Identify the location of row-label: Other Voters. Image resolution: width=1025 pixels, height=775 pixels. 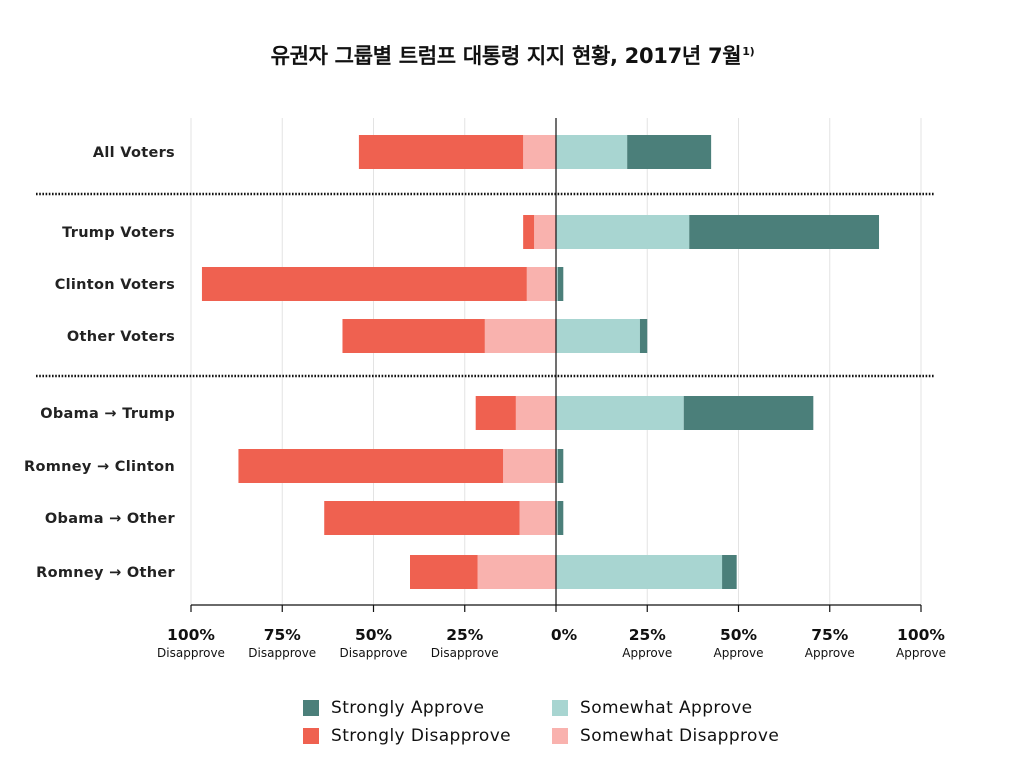
(121, 337).